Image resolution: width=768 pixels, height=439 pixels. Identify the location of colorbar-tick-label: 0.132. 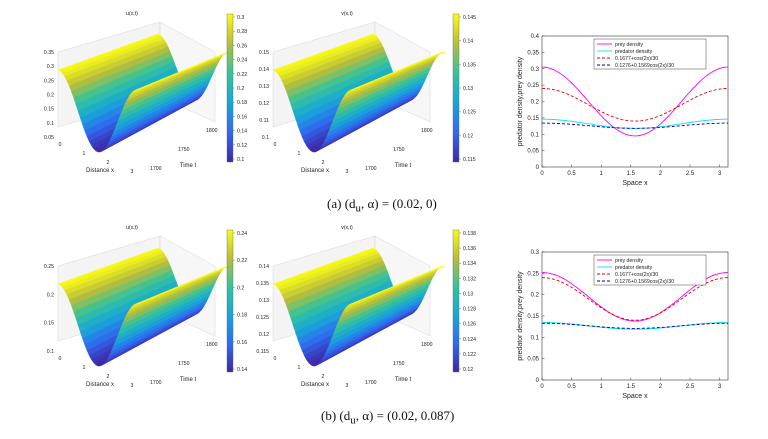
(469, 279).